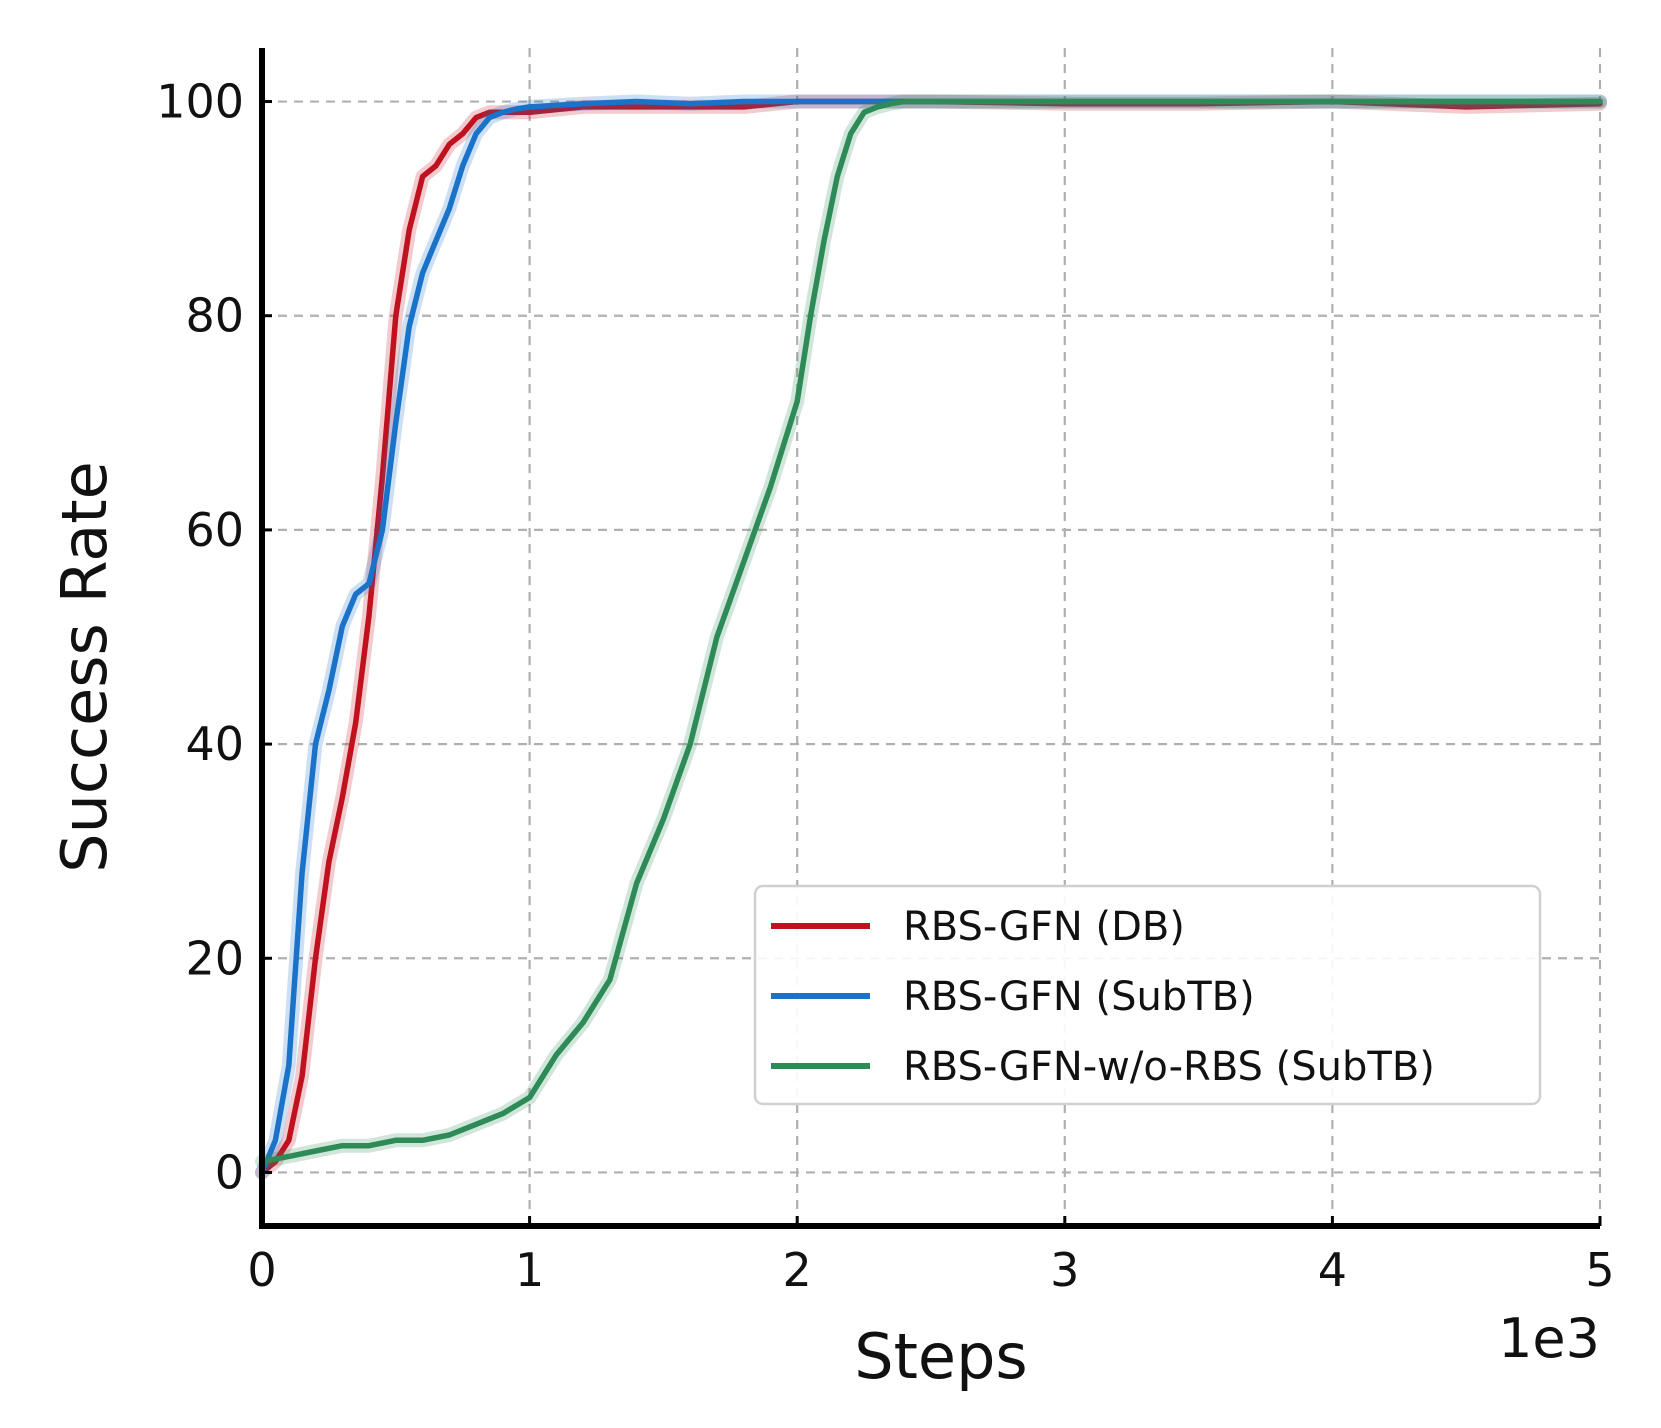  Describe the element at coordinates (214, 530) in the screenshot. I see `y-tick-label-3: 60` at that location.